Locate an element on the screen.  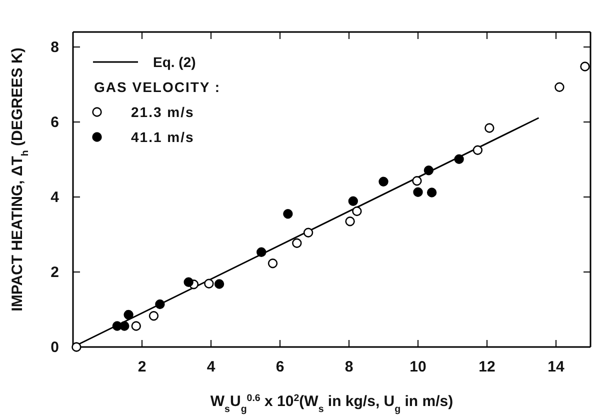
y-tick-label: 6 is located at coordinates (54, 122).